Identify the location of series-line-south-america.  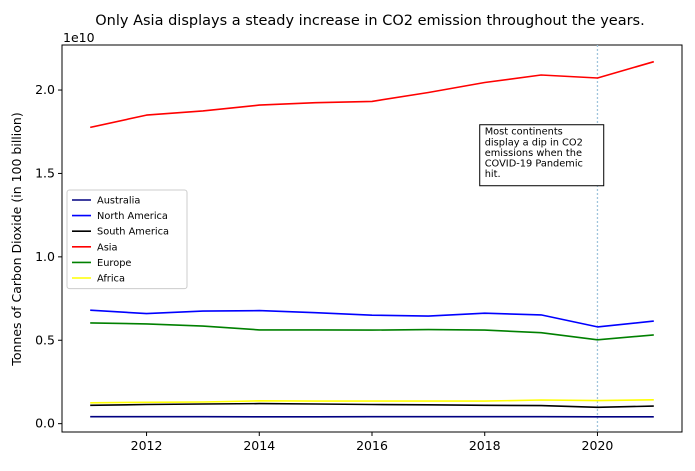
(372, 406).